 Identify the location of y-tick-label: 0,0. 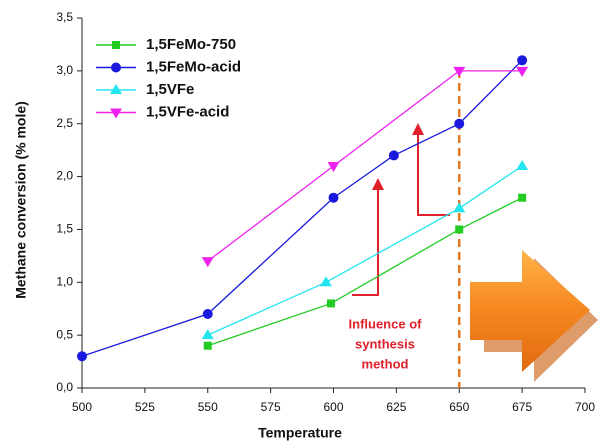
(64, 387).